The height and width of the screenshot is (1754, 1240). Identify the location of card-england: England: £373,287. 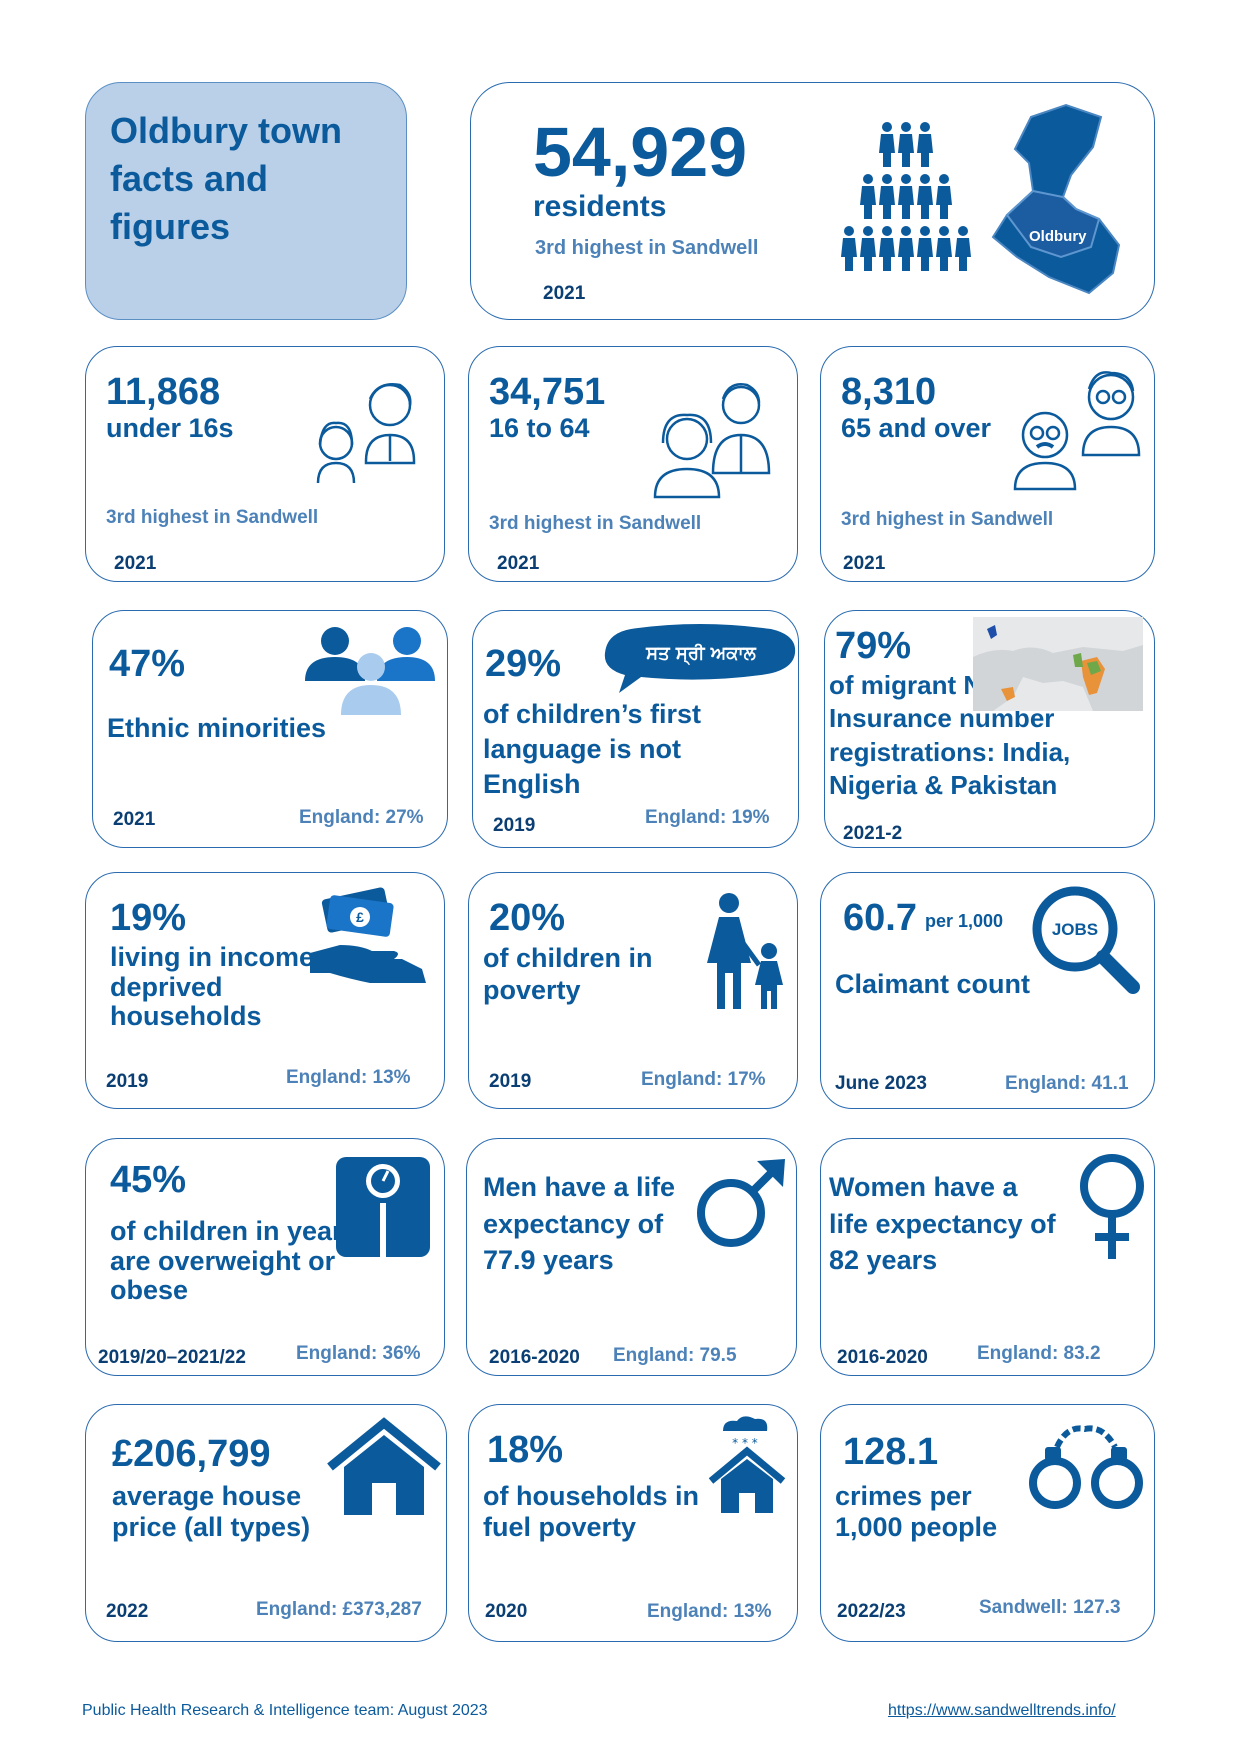
(339, 1609).